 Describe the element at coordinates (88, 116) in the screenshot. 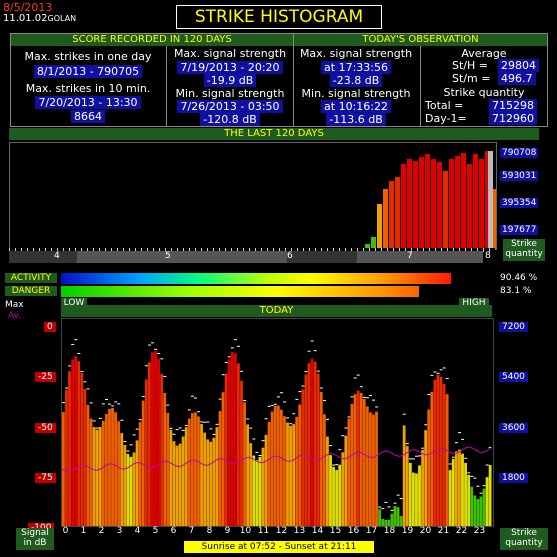

I see `max-10min-value: 8664` at that location.